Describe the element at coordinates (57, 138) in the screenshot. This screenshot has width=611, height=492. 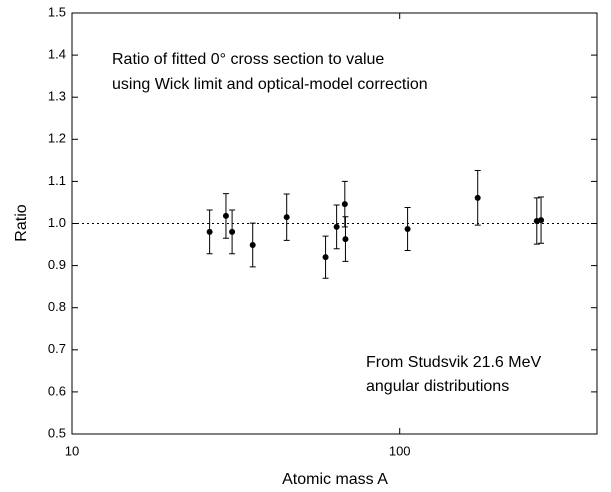
I see `y-tick-label: 1.2` at that location.